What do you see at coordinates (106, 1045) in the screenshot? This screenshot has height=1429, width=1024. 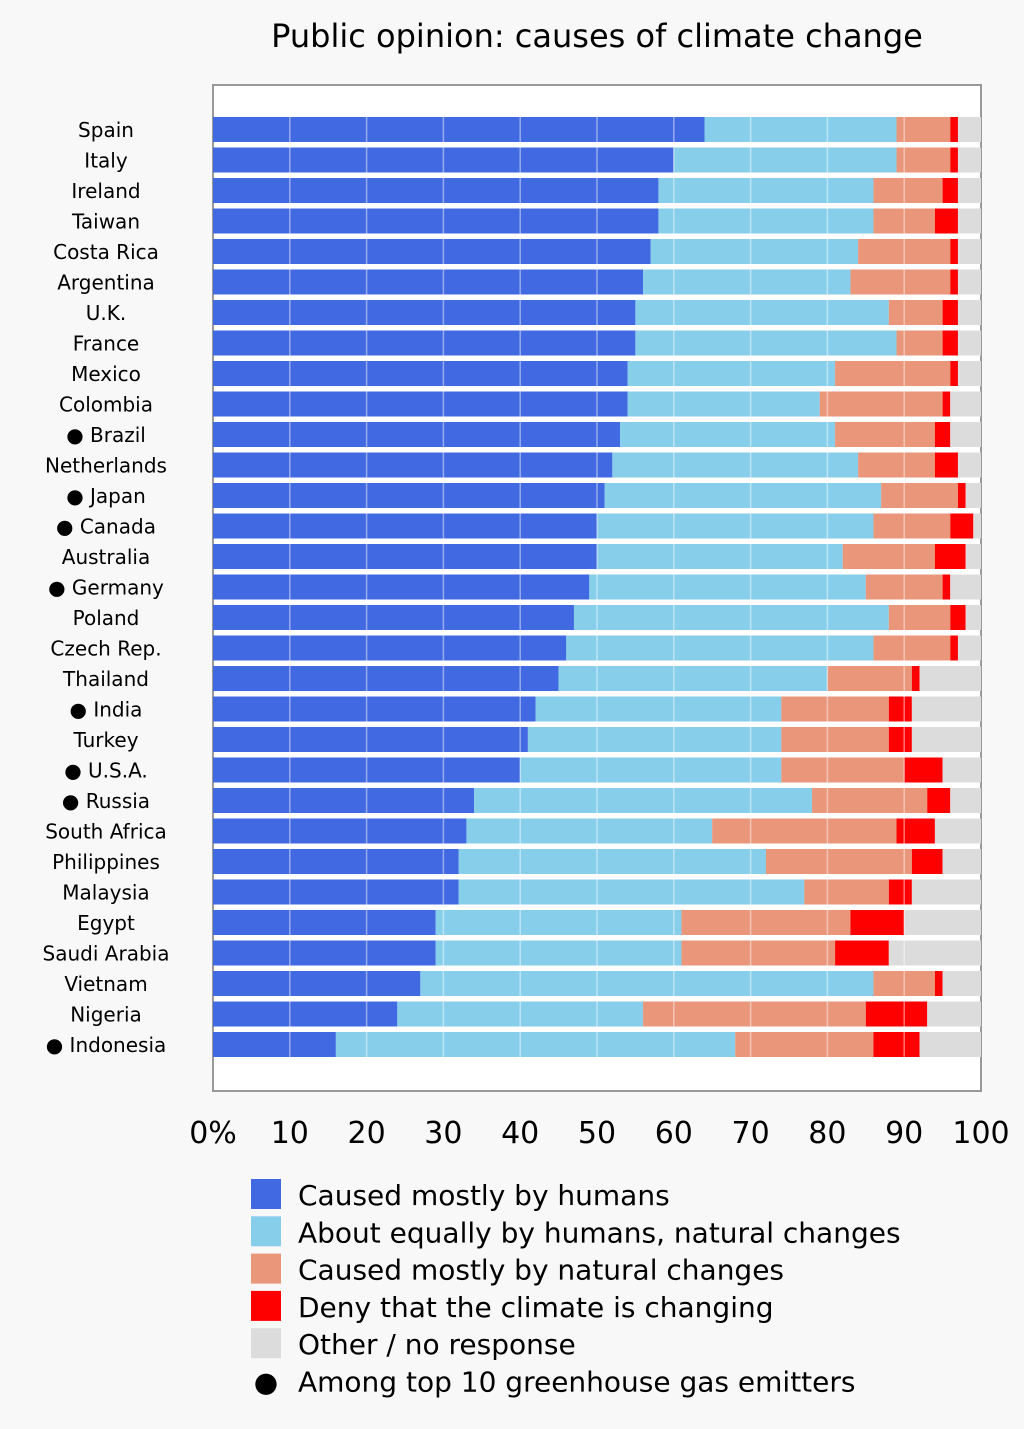 I see `category-label-indonesia: ● Indonesia` at bounding box center [106, 1045].